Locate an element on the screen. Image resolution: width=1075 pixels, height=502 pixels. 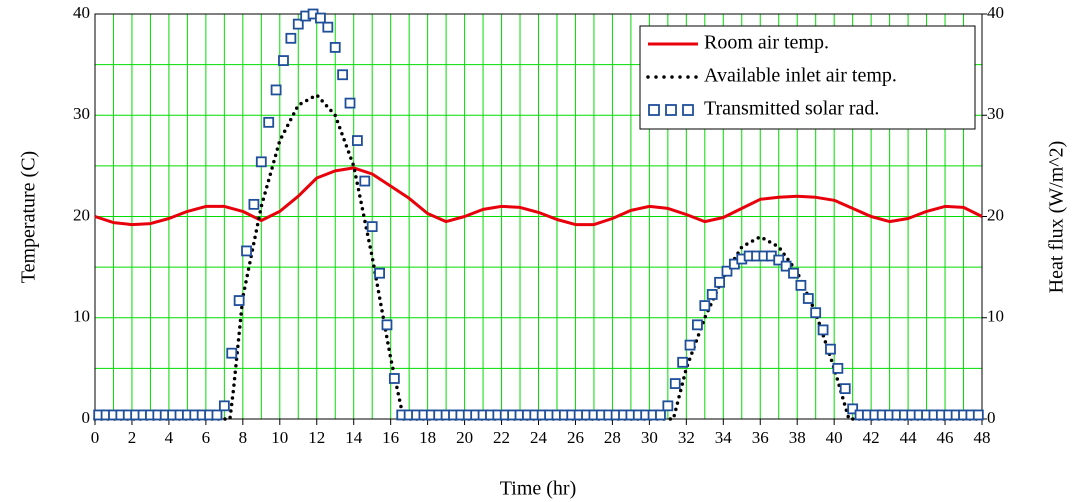
x-tick-label: 10 is located at coordinates (279, 437).